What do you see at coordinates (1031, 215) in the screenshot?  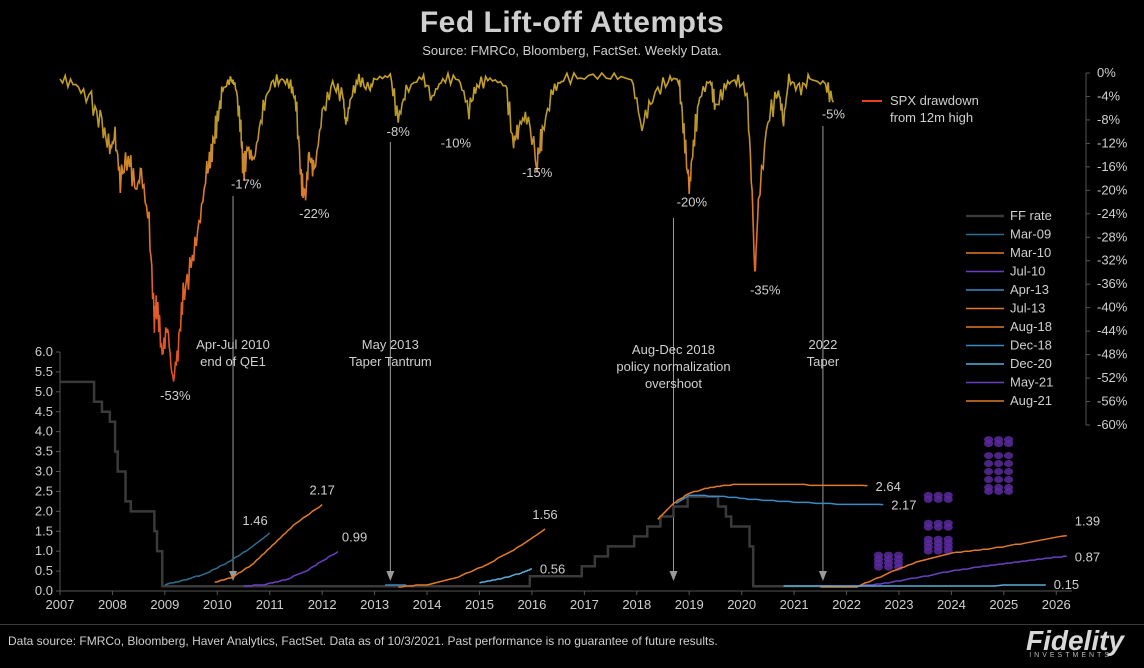 I see `legend-label: FF rate` at bounding box center [1031, 215].